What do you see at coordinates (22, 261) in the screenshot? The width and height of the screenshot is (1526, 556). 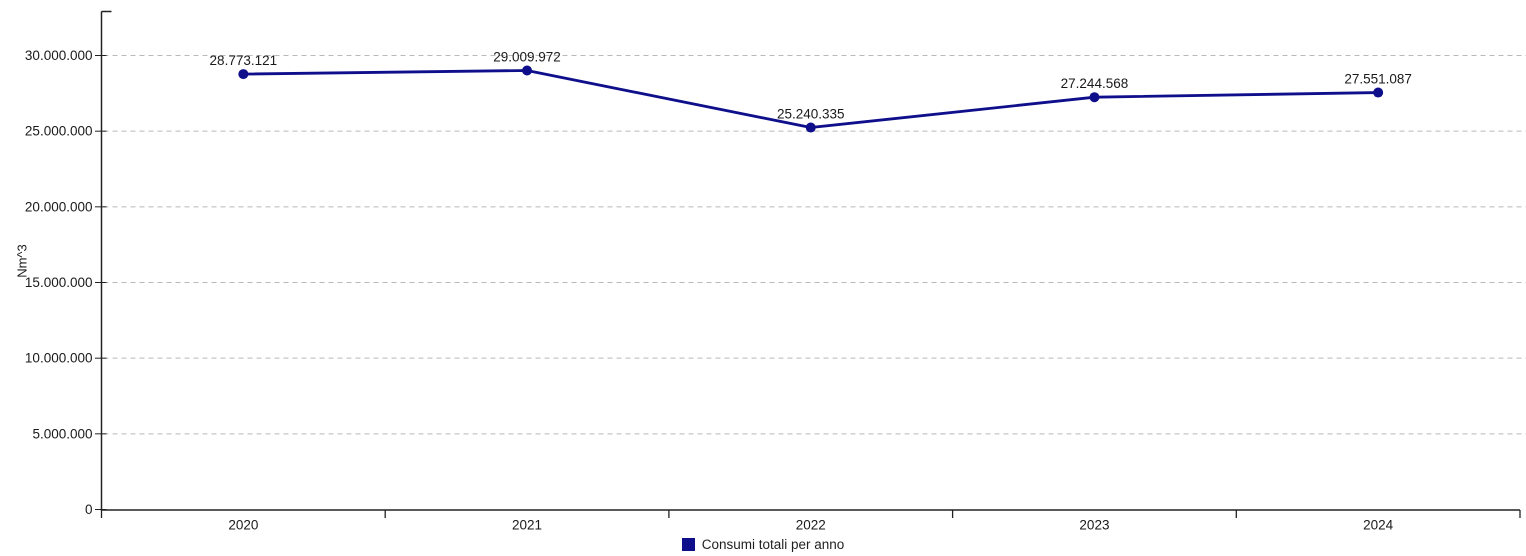 I see `y-axis-title: Nm^3` at bounding box center [22, 261].